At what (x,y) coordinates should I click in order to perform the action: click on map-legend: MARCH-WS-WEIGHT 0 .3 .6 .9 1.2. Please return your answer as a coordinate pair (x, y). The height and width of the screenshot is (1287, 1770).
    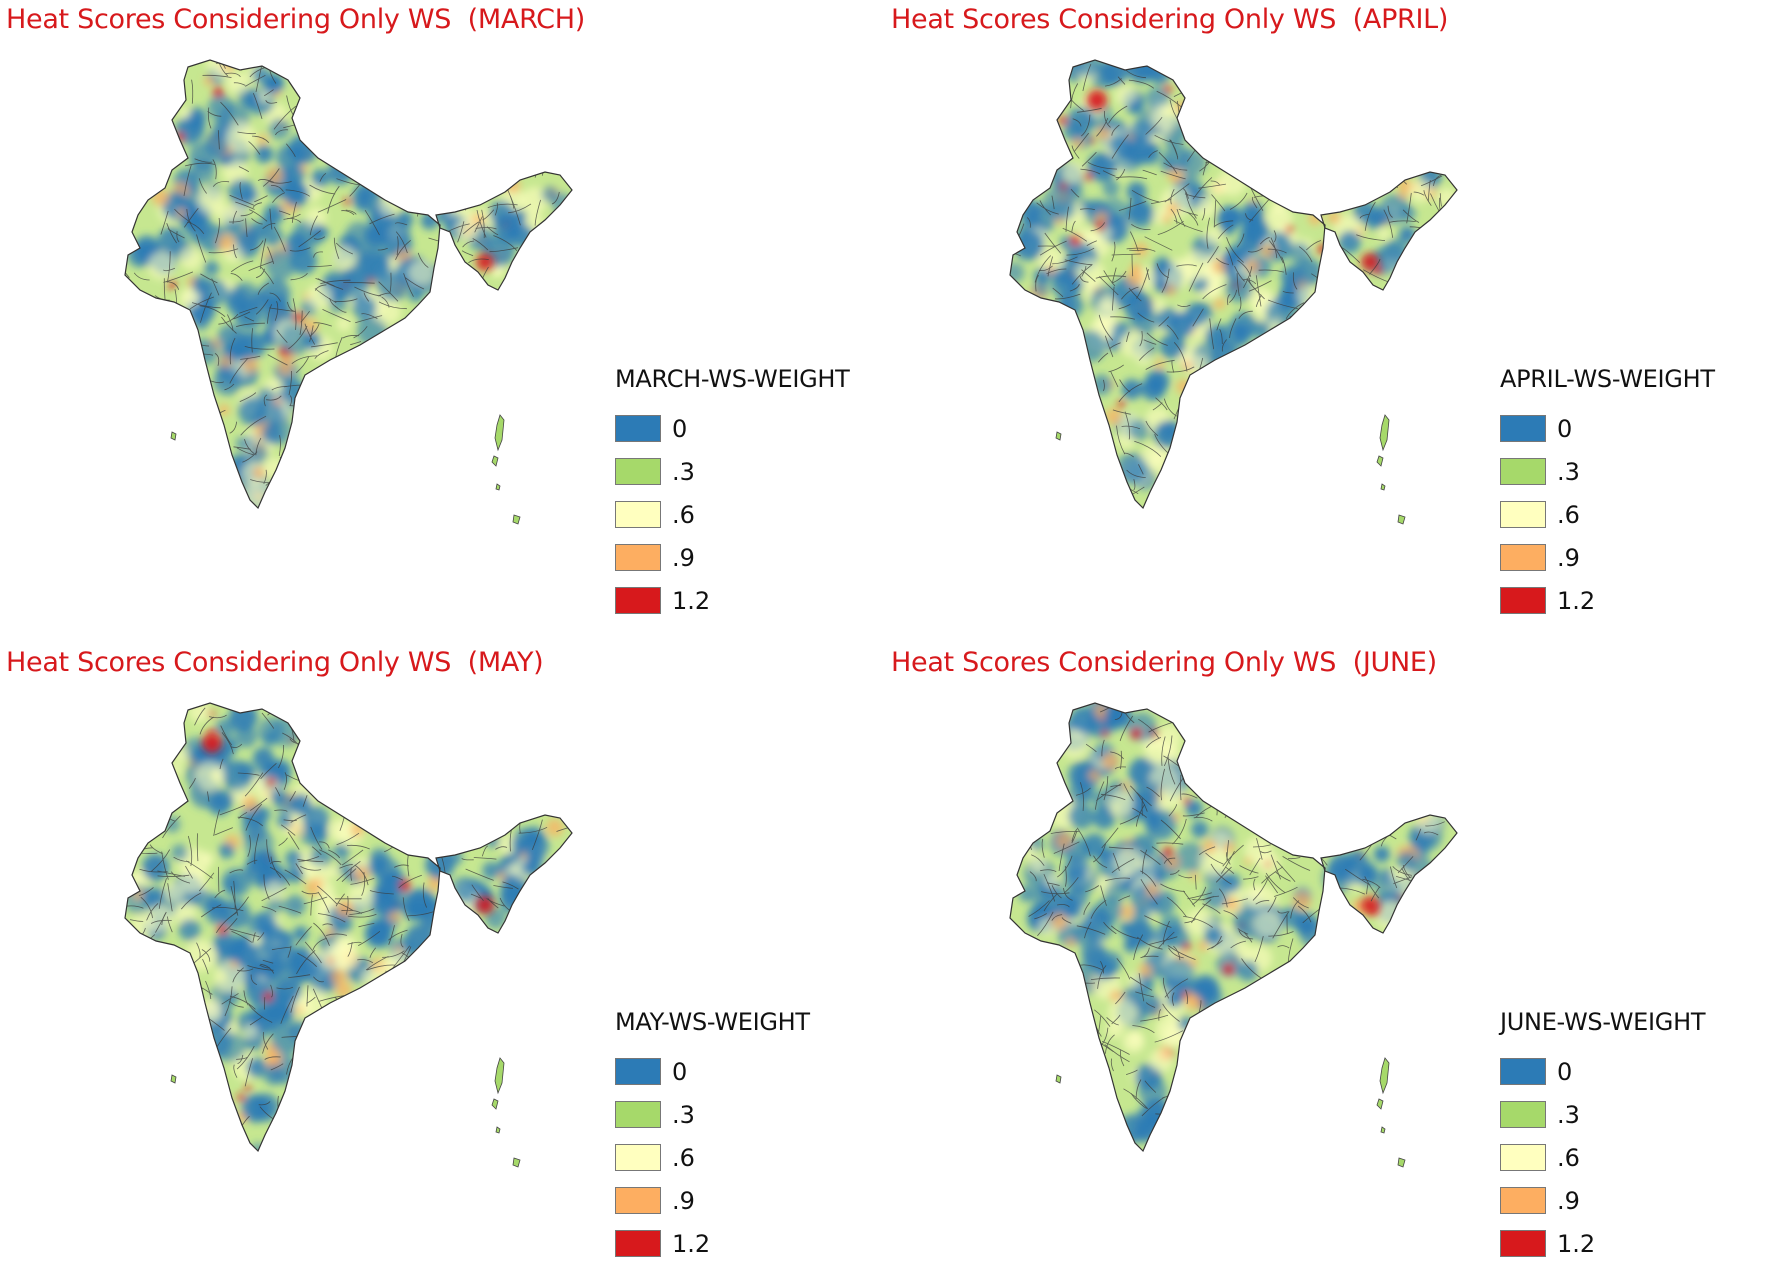
    Looking at the image, I should click on (732, 493).